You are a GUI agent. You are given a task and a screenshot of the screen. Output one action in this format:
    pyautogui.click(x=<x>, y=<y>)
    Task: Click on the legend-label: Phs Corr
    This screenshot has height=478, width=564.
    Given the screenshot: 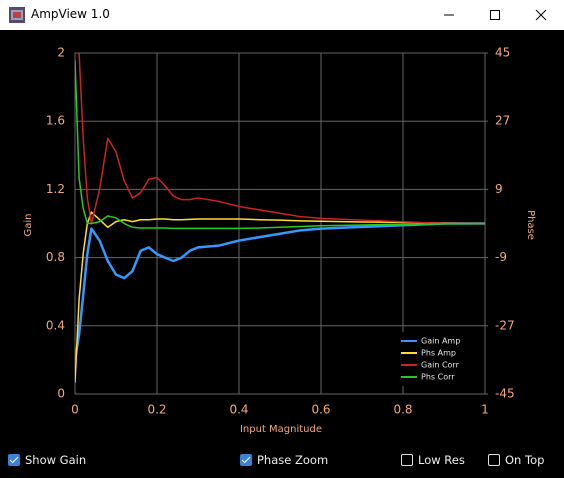 What is the action you would take?
    pyautogui.click(x=438, y=377)
    